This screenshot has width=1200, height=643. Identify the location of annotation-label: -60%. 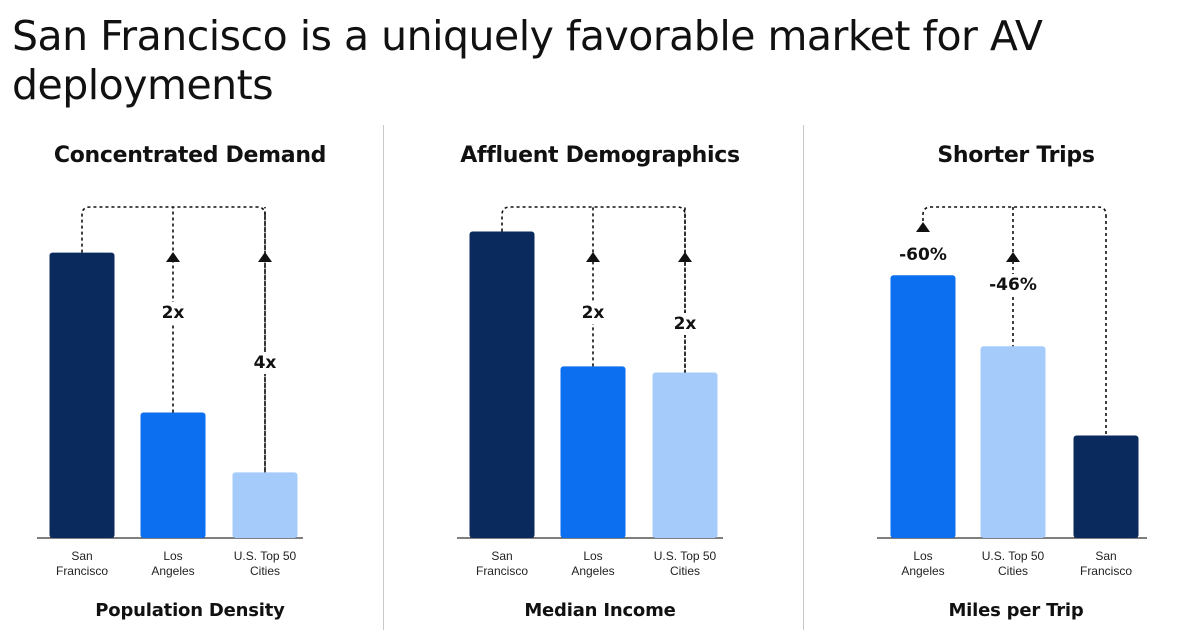
(923, 255).